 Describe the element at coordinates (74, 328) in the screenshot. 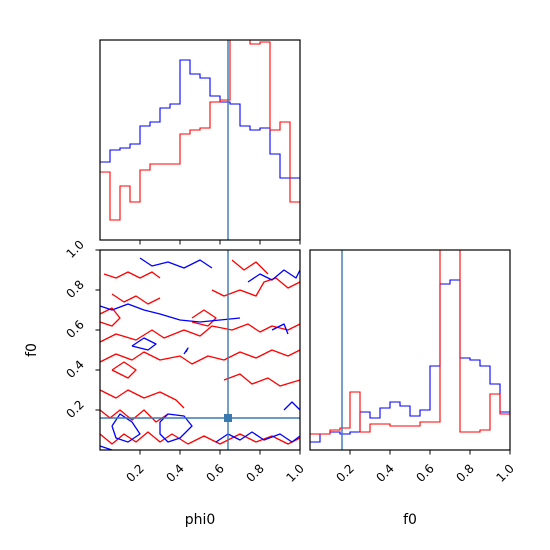

I see `contour-y-tick-label: 0.6` at that location.